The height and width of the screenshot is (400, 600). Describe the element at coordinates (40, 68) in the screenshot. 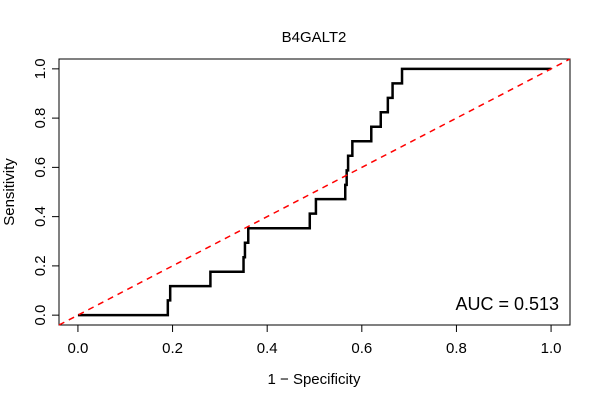

I see `y-tick-label: 1.0` at that location.